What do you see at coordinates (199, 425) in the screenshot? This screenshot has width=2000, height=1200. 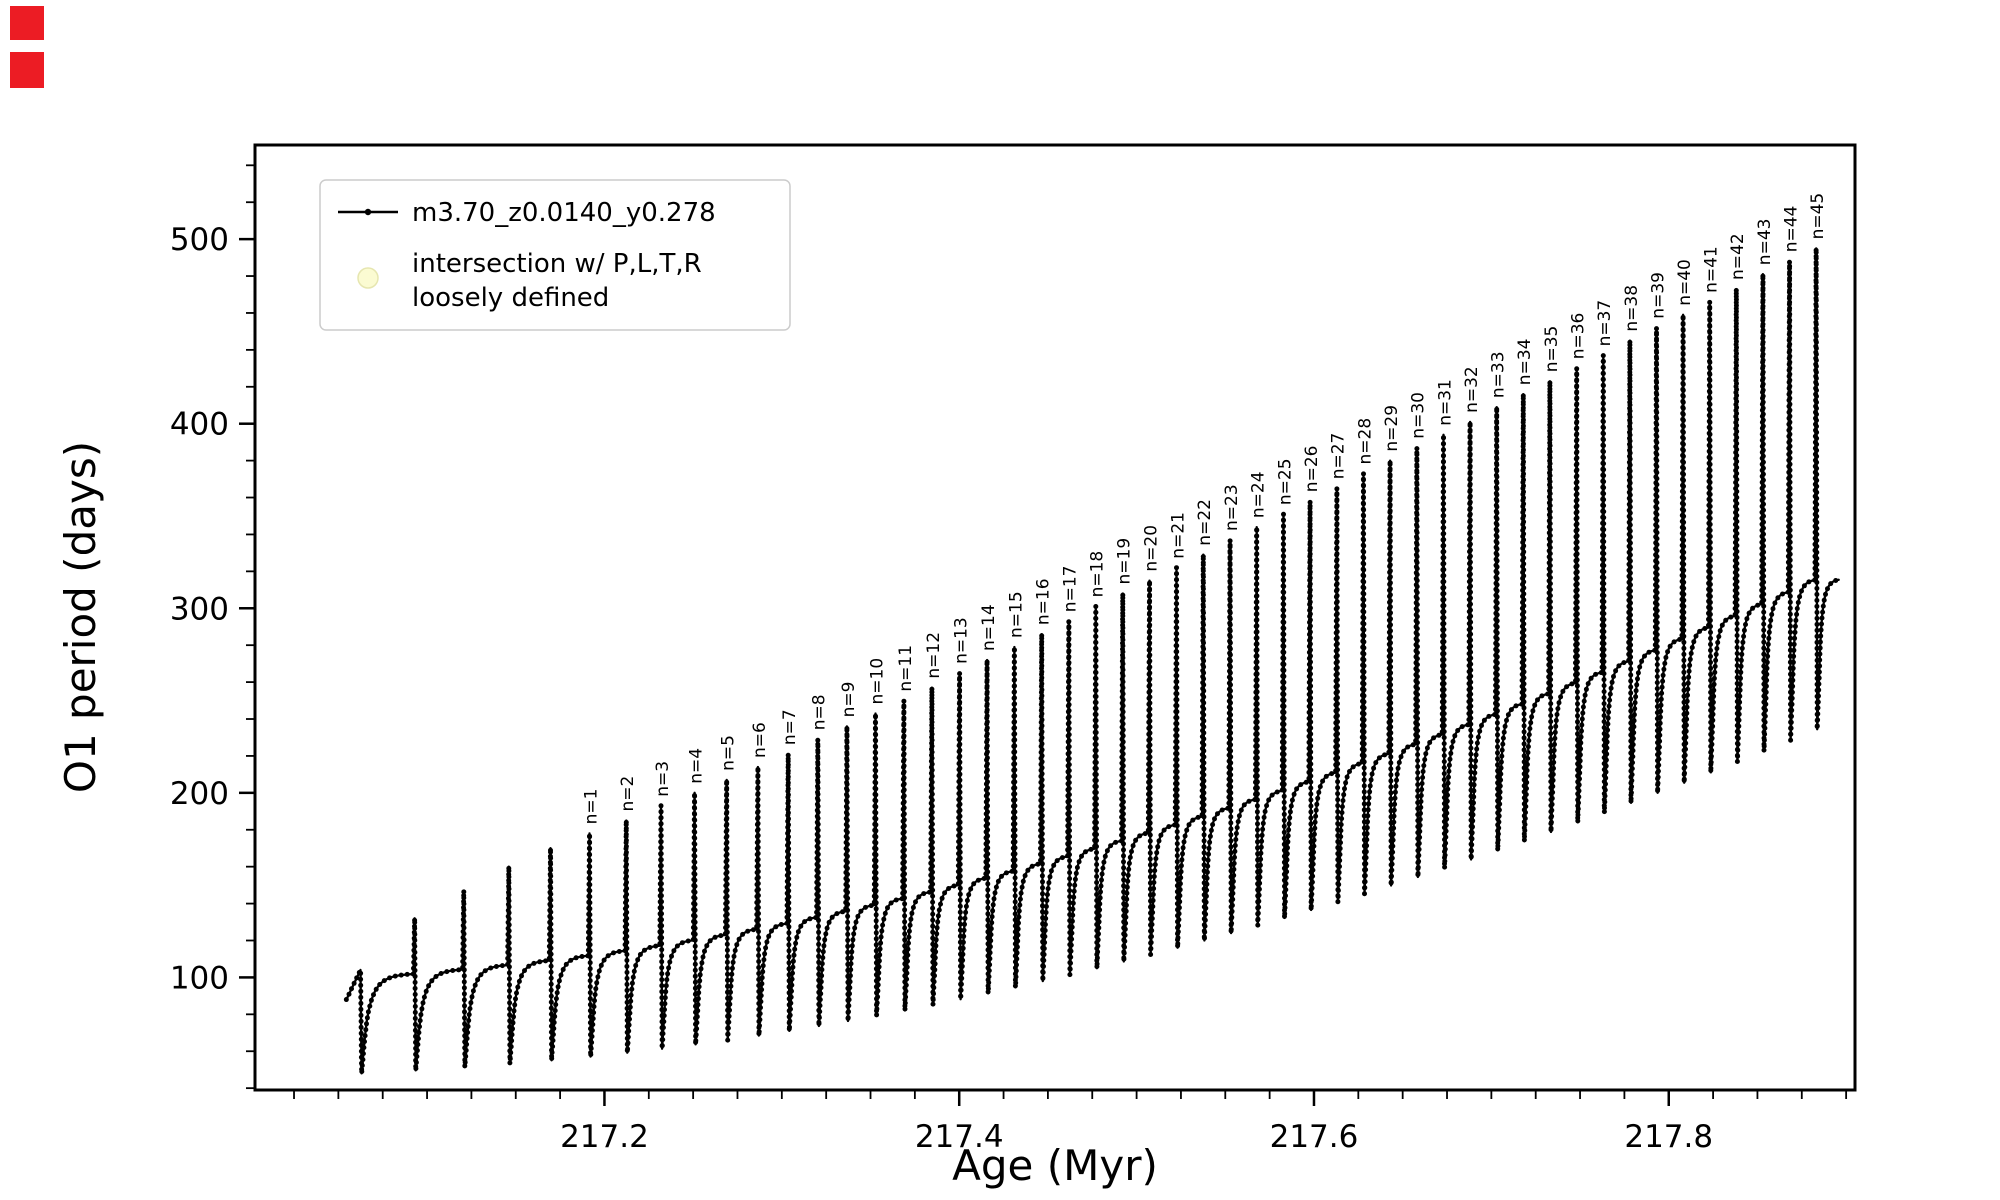 I see `y-tick-label: 400` at bounding box center [199, 425].